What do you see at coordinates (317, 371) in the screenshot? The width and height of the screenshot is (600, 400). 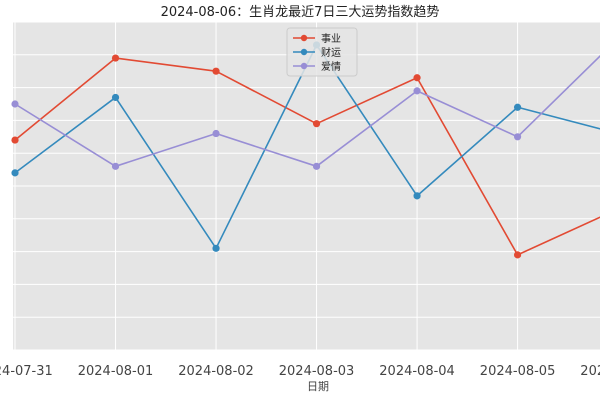 I see `x-tick-label: 2024-08-03` at bounding box center [317, 371].